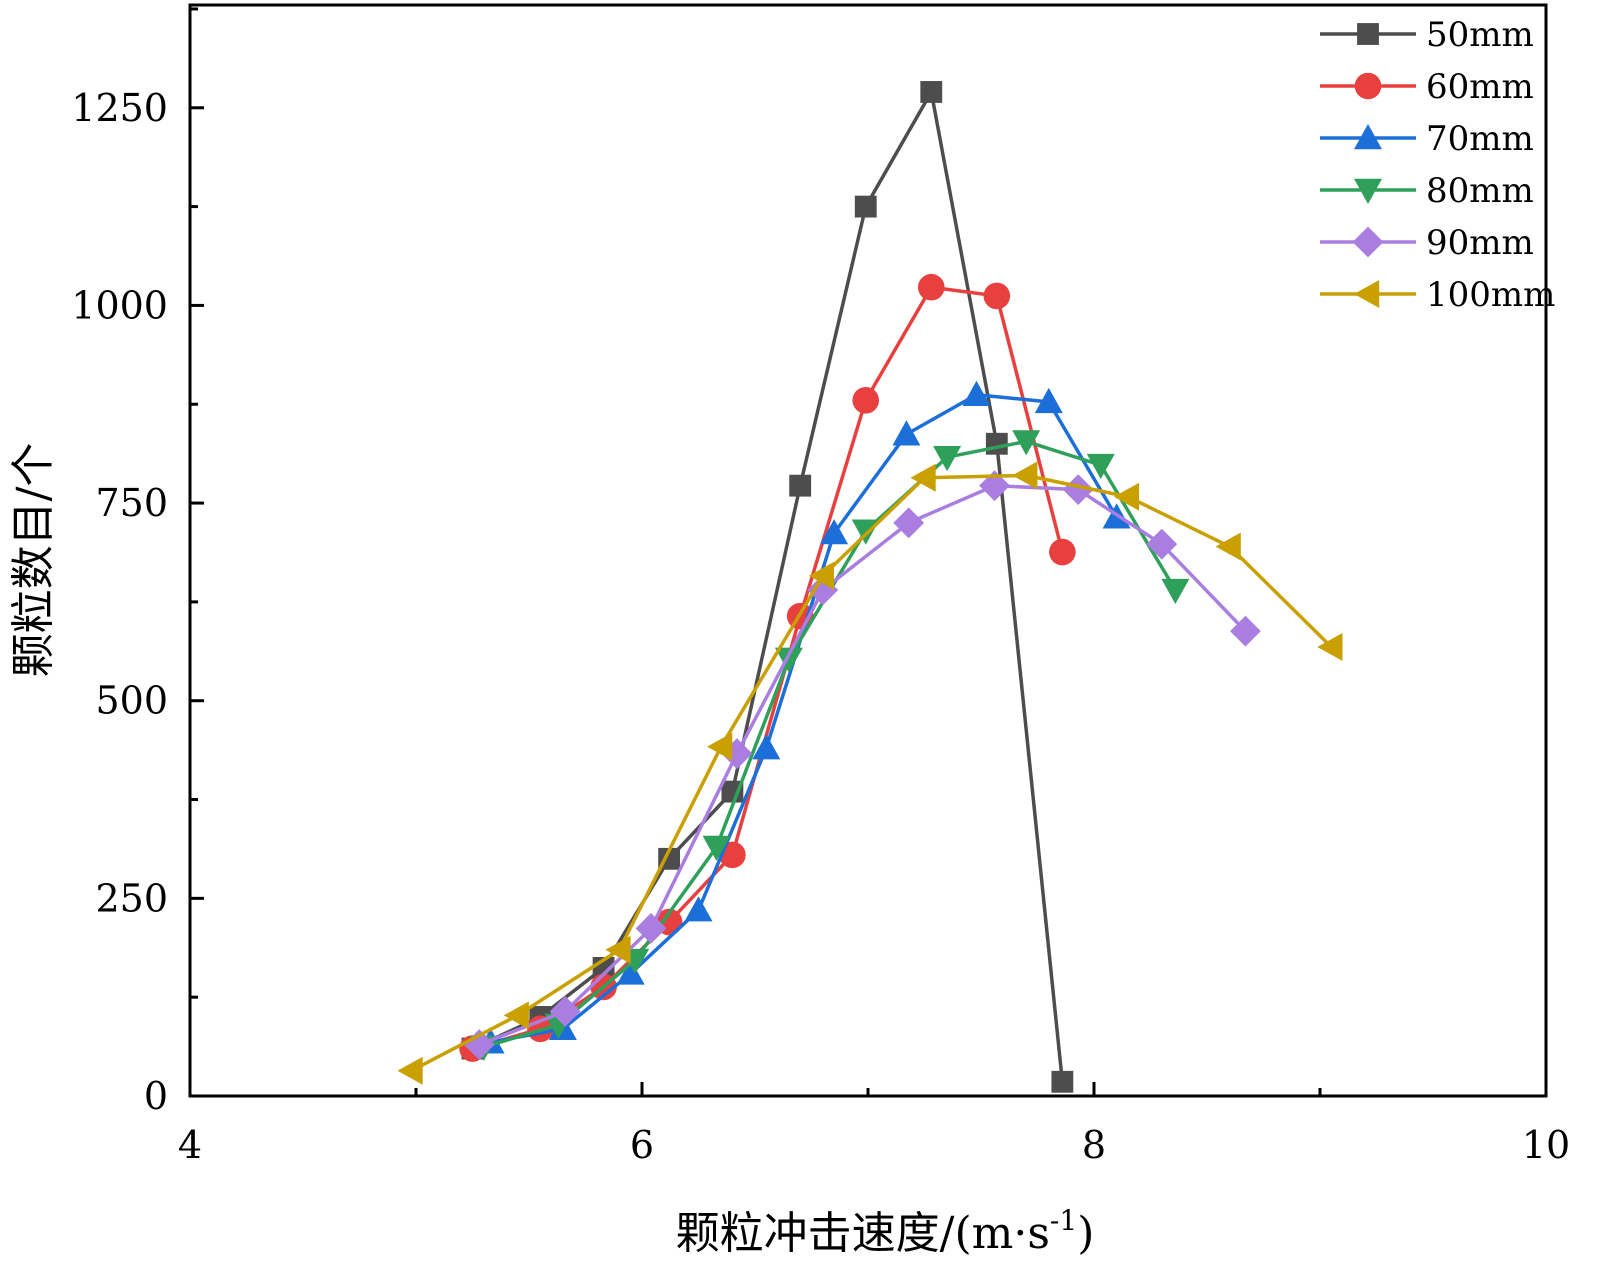  Describe the element at coordinates (119, 108) in the screenshot. I see `y-tick-label: 1250` at that location.